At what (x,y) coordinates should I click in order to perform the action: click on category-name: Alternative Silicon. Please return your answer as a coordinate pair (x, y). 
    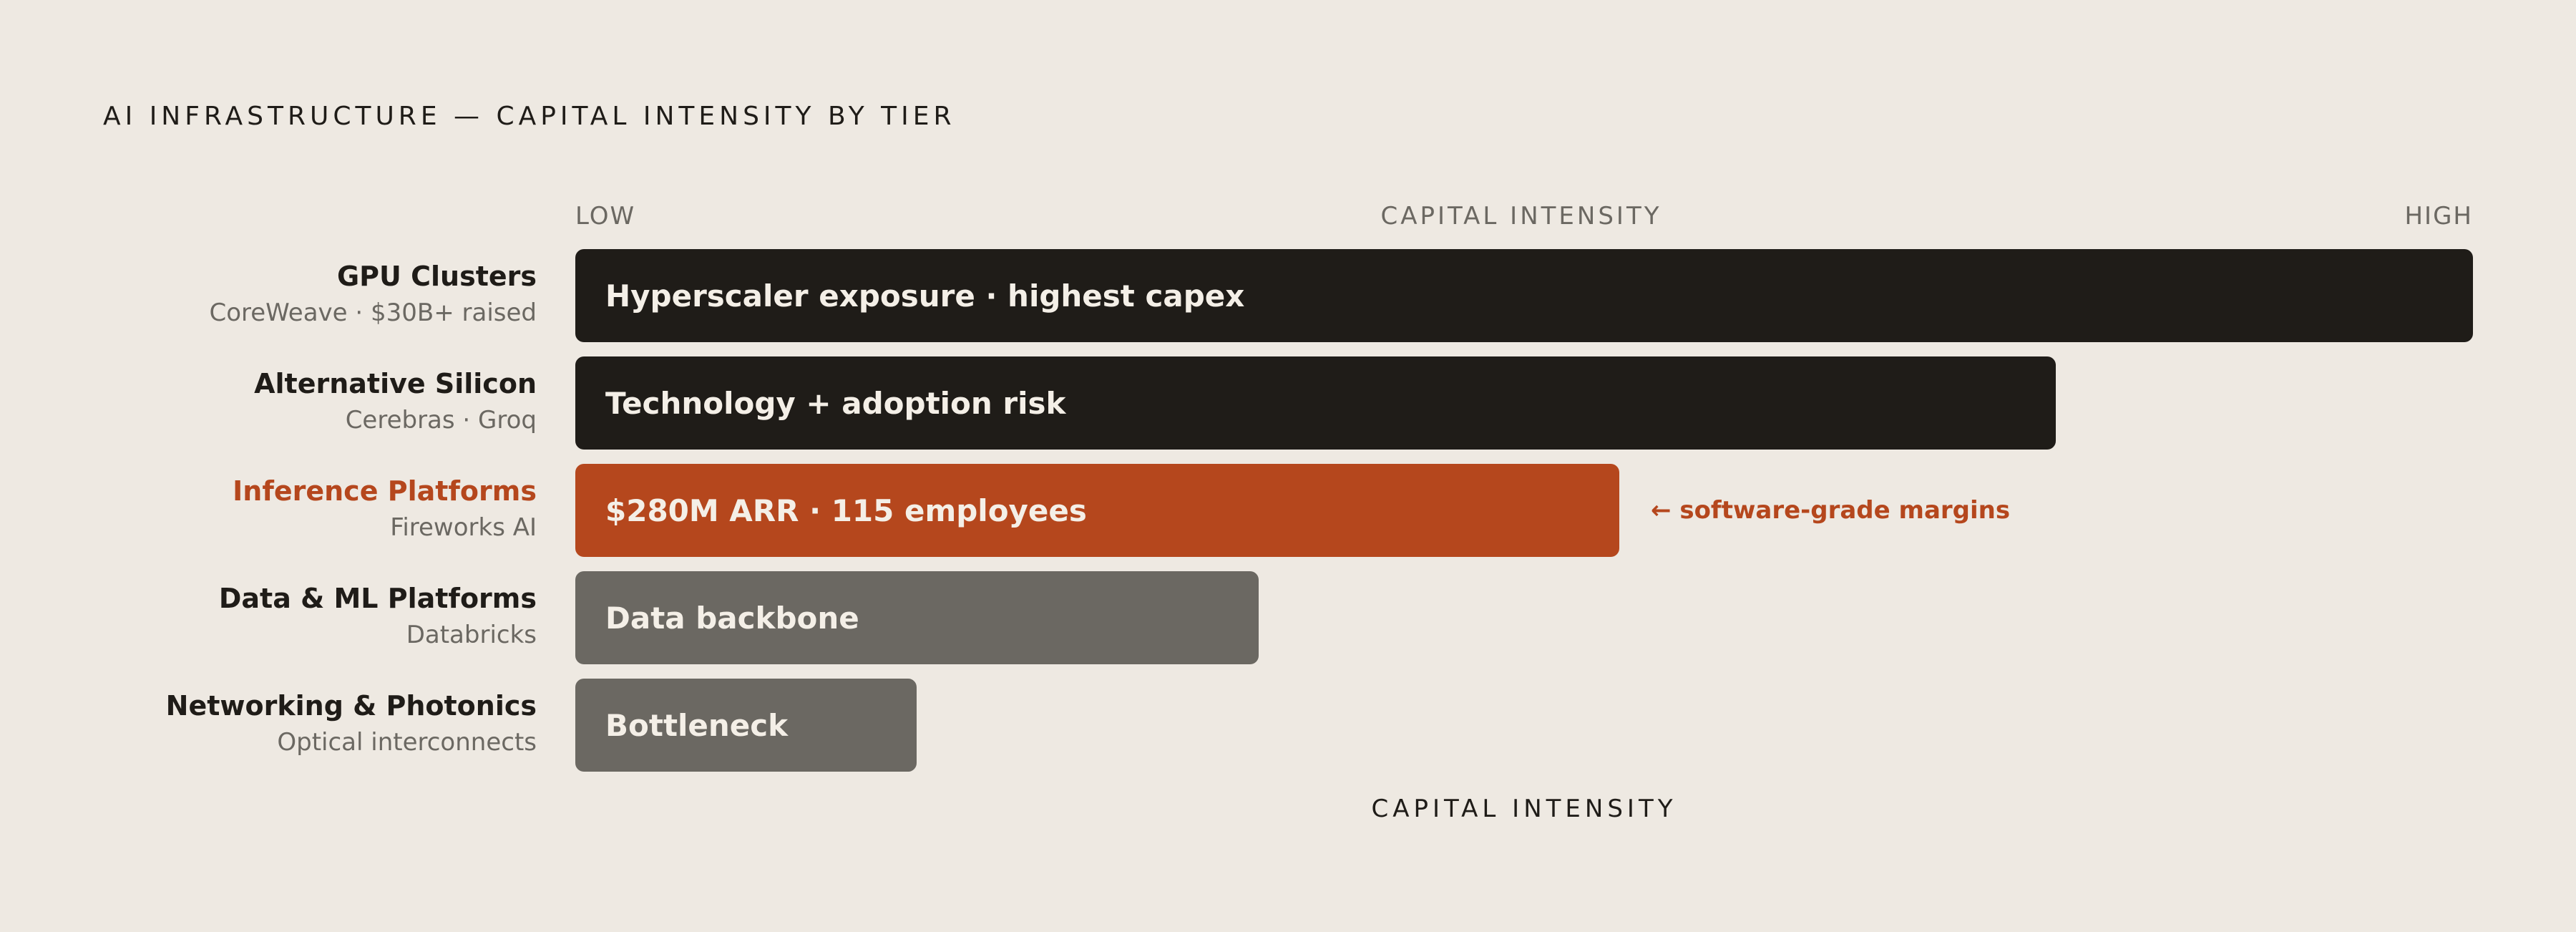
    Looking at the image, I should click on (395, 384).